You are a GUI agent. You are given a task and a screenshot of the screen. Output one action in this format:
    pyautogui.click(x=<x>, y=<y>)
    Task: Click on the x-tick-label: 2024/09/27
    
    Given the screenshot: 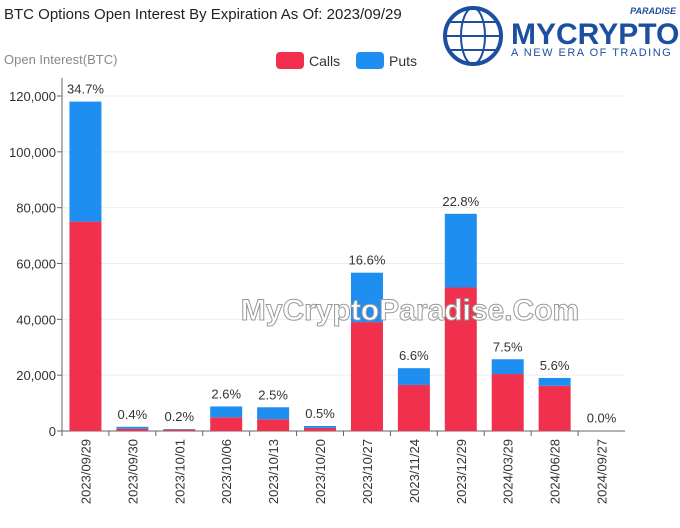 What is the action you would take?
    pyautogui.click(x=602, y=471)
    